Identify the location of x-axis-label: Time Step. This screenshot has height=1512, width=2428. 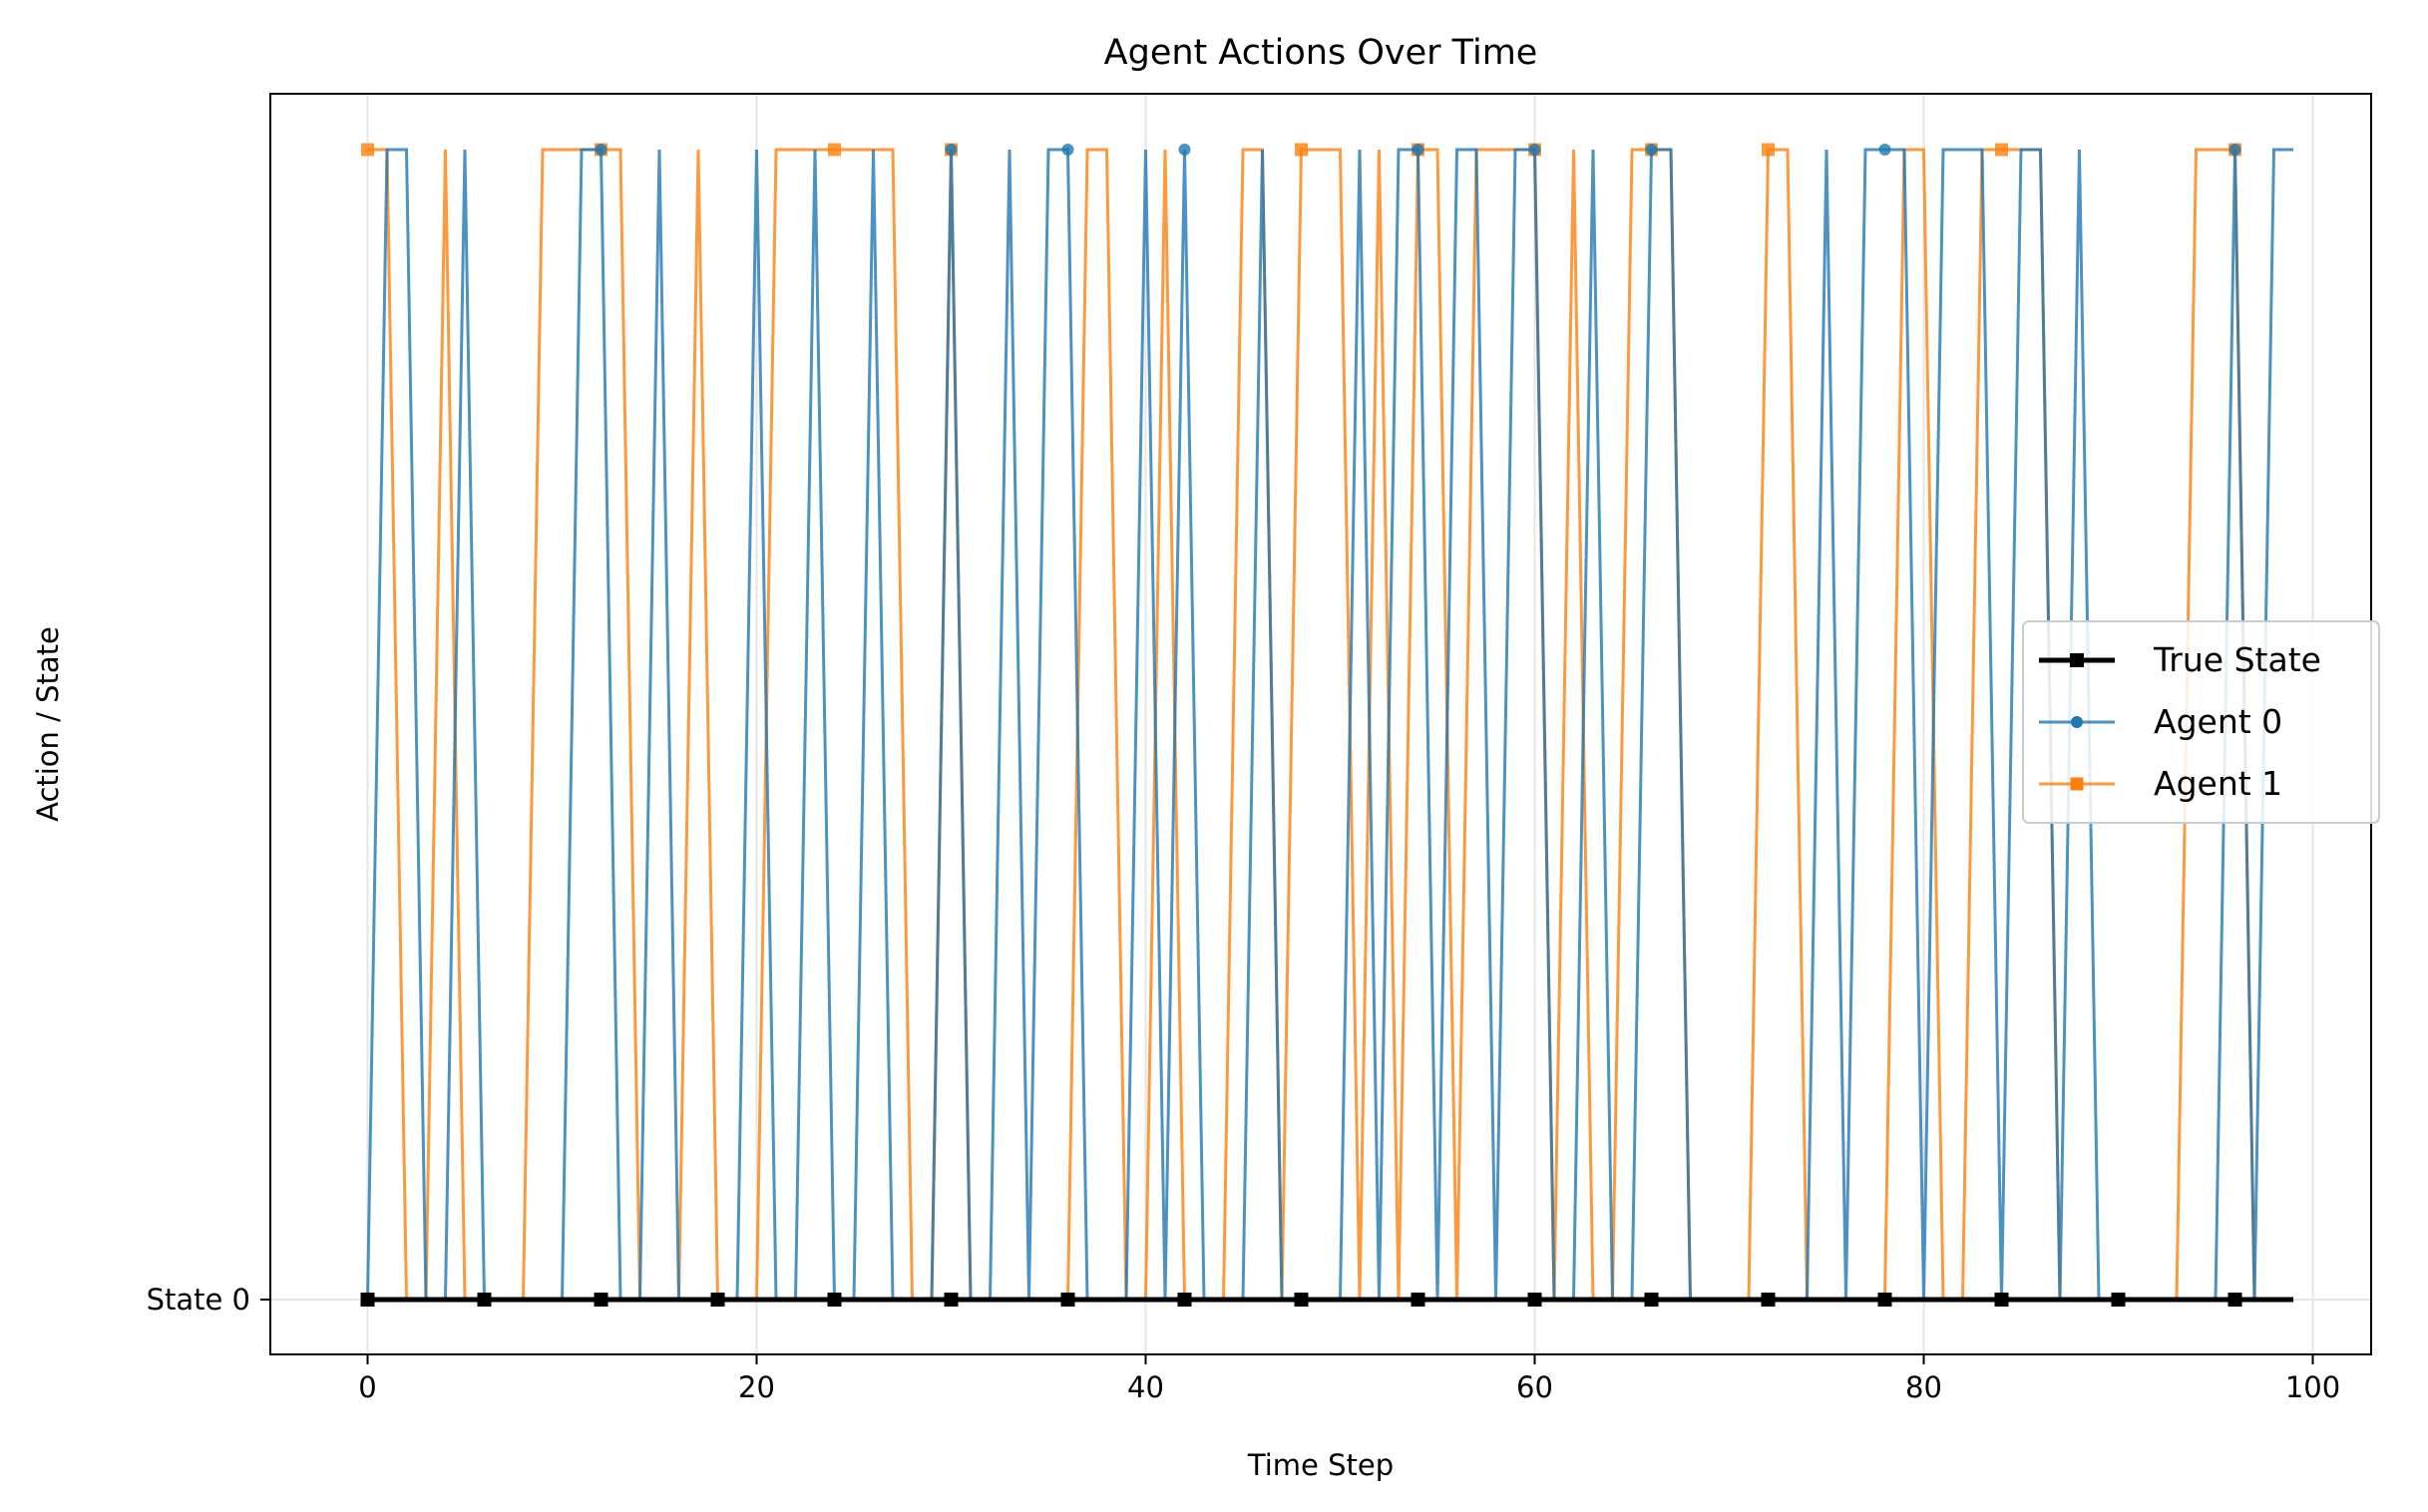
(1321, 1465).